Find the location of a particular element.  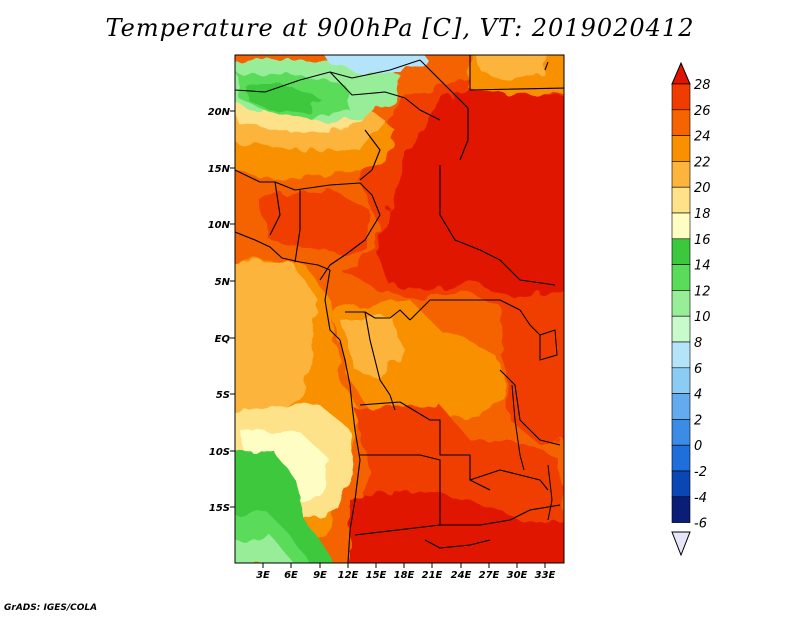

lon-label-15e: 15E is located at coordinates (376, 575).